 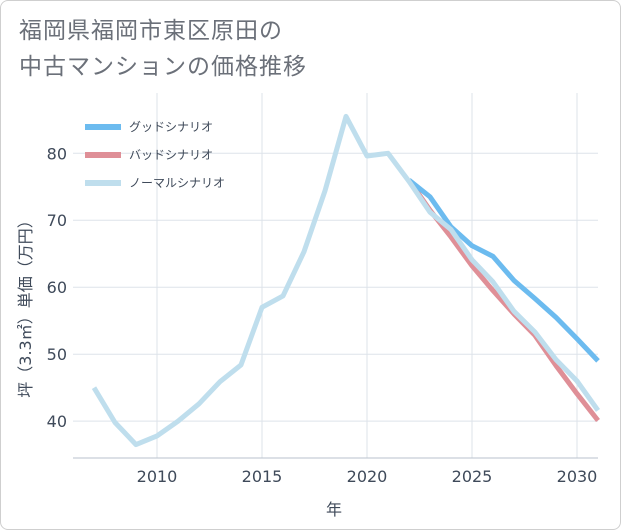 What do you see at coordinates (25, 304) in the screenshot?
I see `y-axis-label: 坪（3.3㎡）単価（万円）` at bounding box center [25, 304].